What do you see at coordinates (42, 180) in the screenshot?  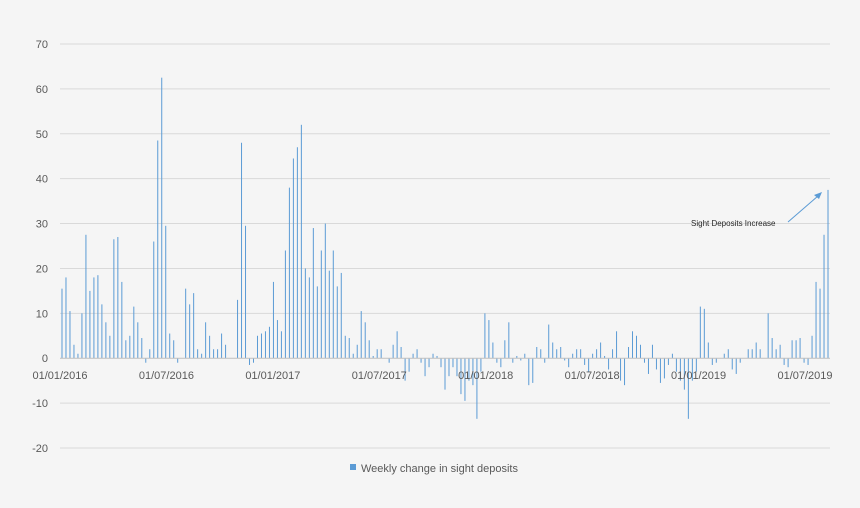 I see `y-tick-label: 40` at bounding box center [42, 180].